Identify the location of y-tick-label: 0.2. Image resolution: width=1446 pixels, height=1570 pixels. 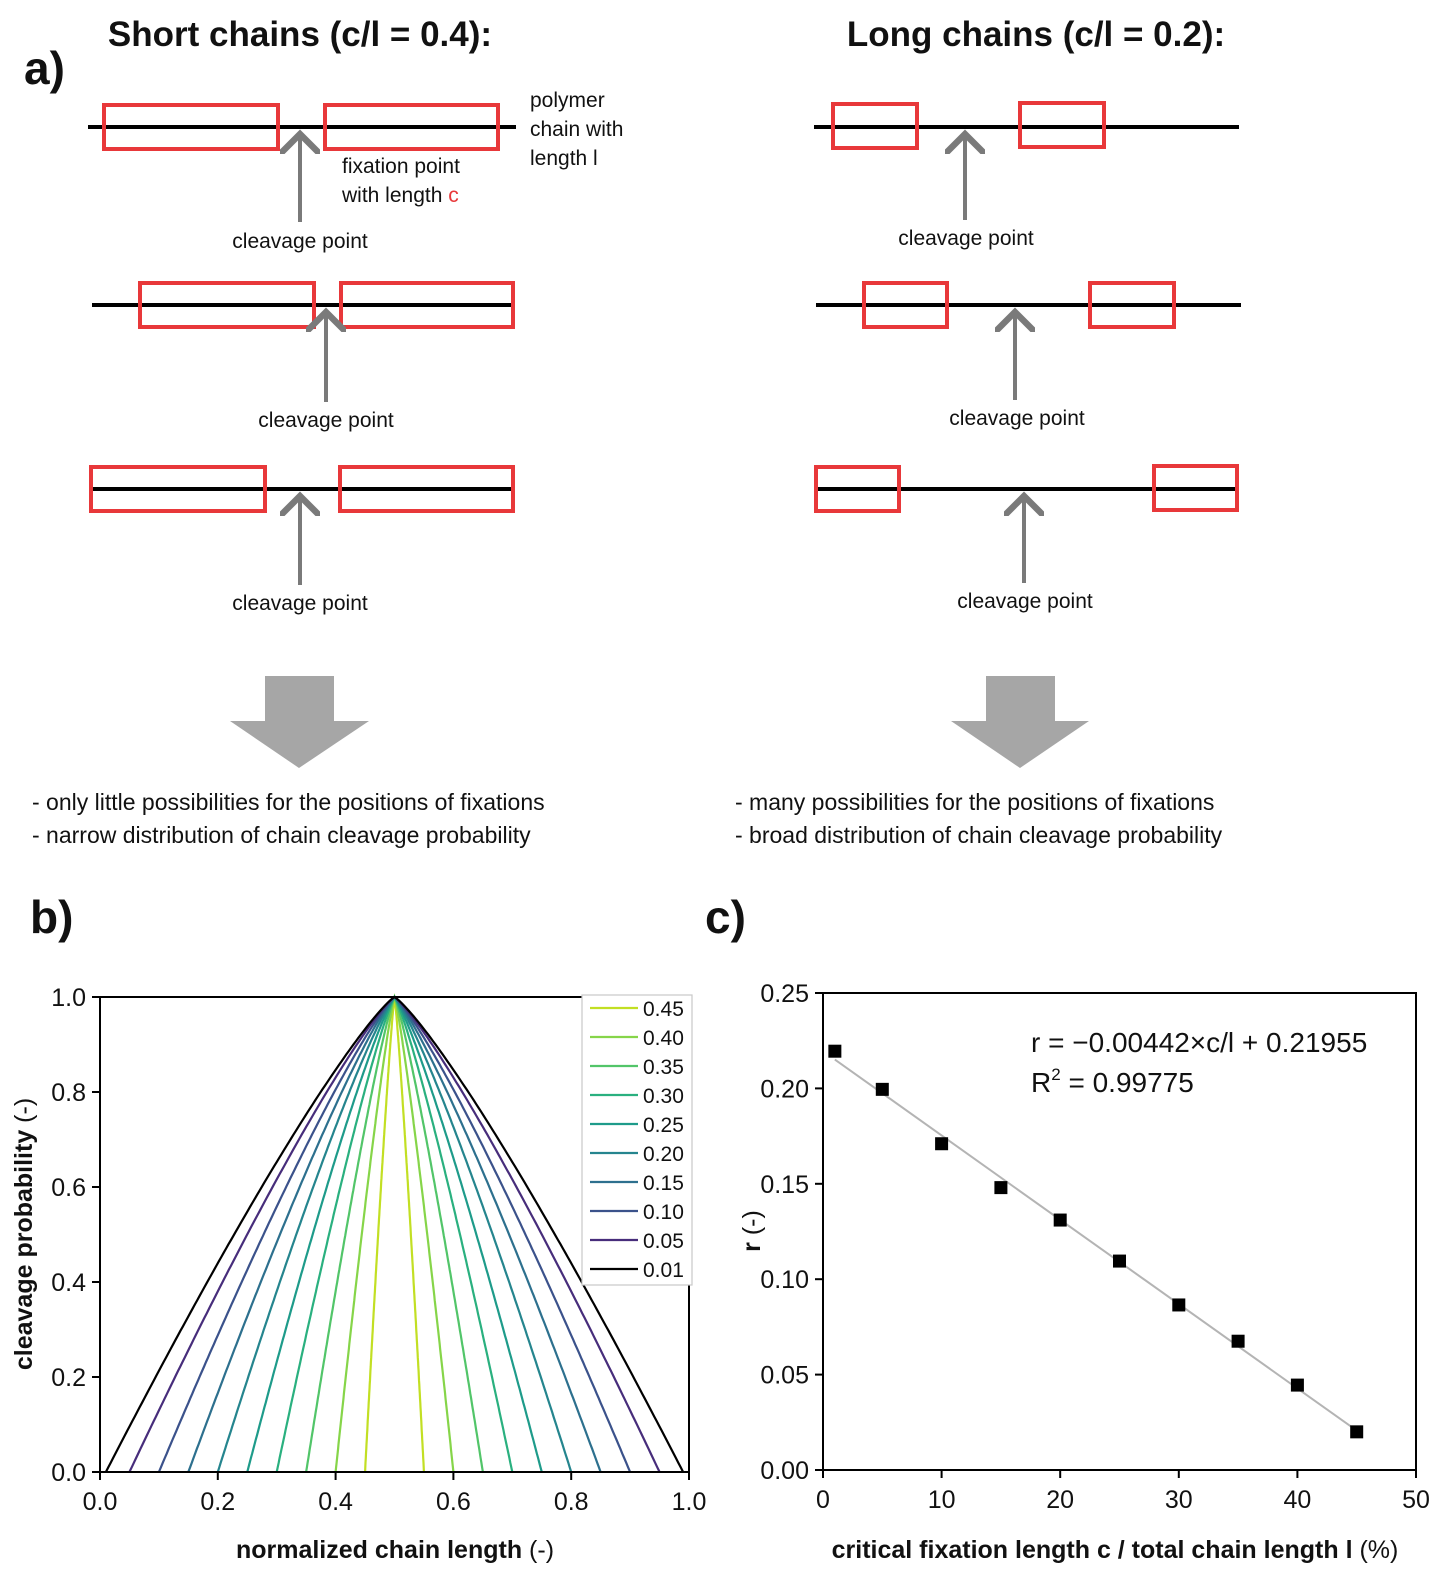
(68, 1378).